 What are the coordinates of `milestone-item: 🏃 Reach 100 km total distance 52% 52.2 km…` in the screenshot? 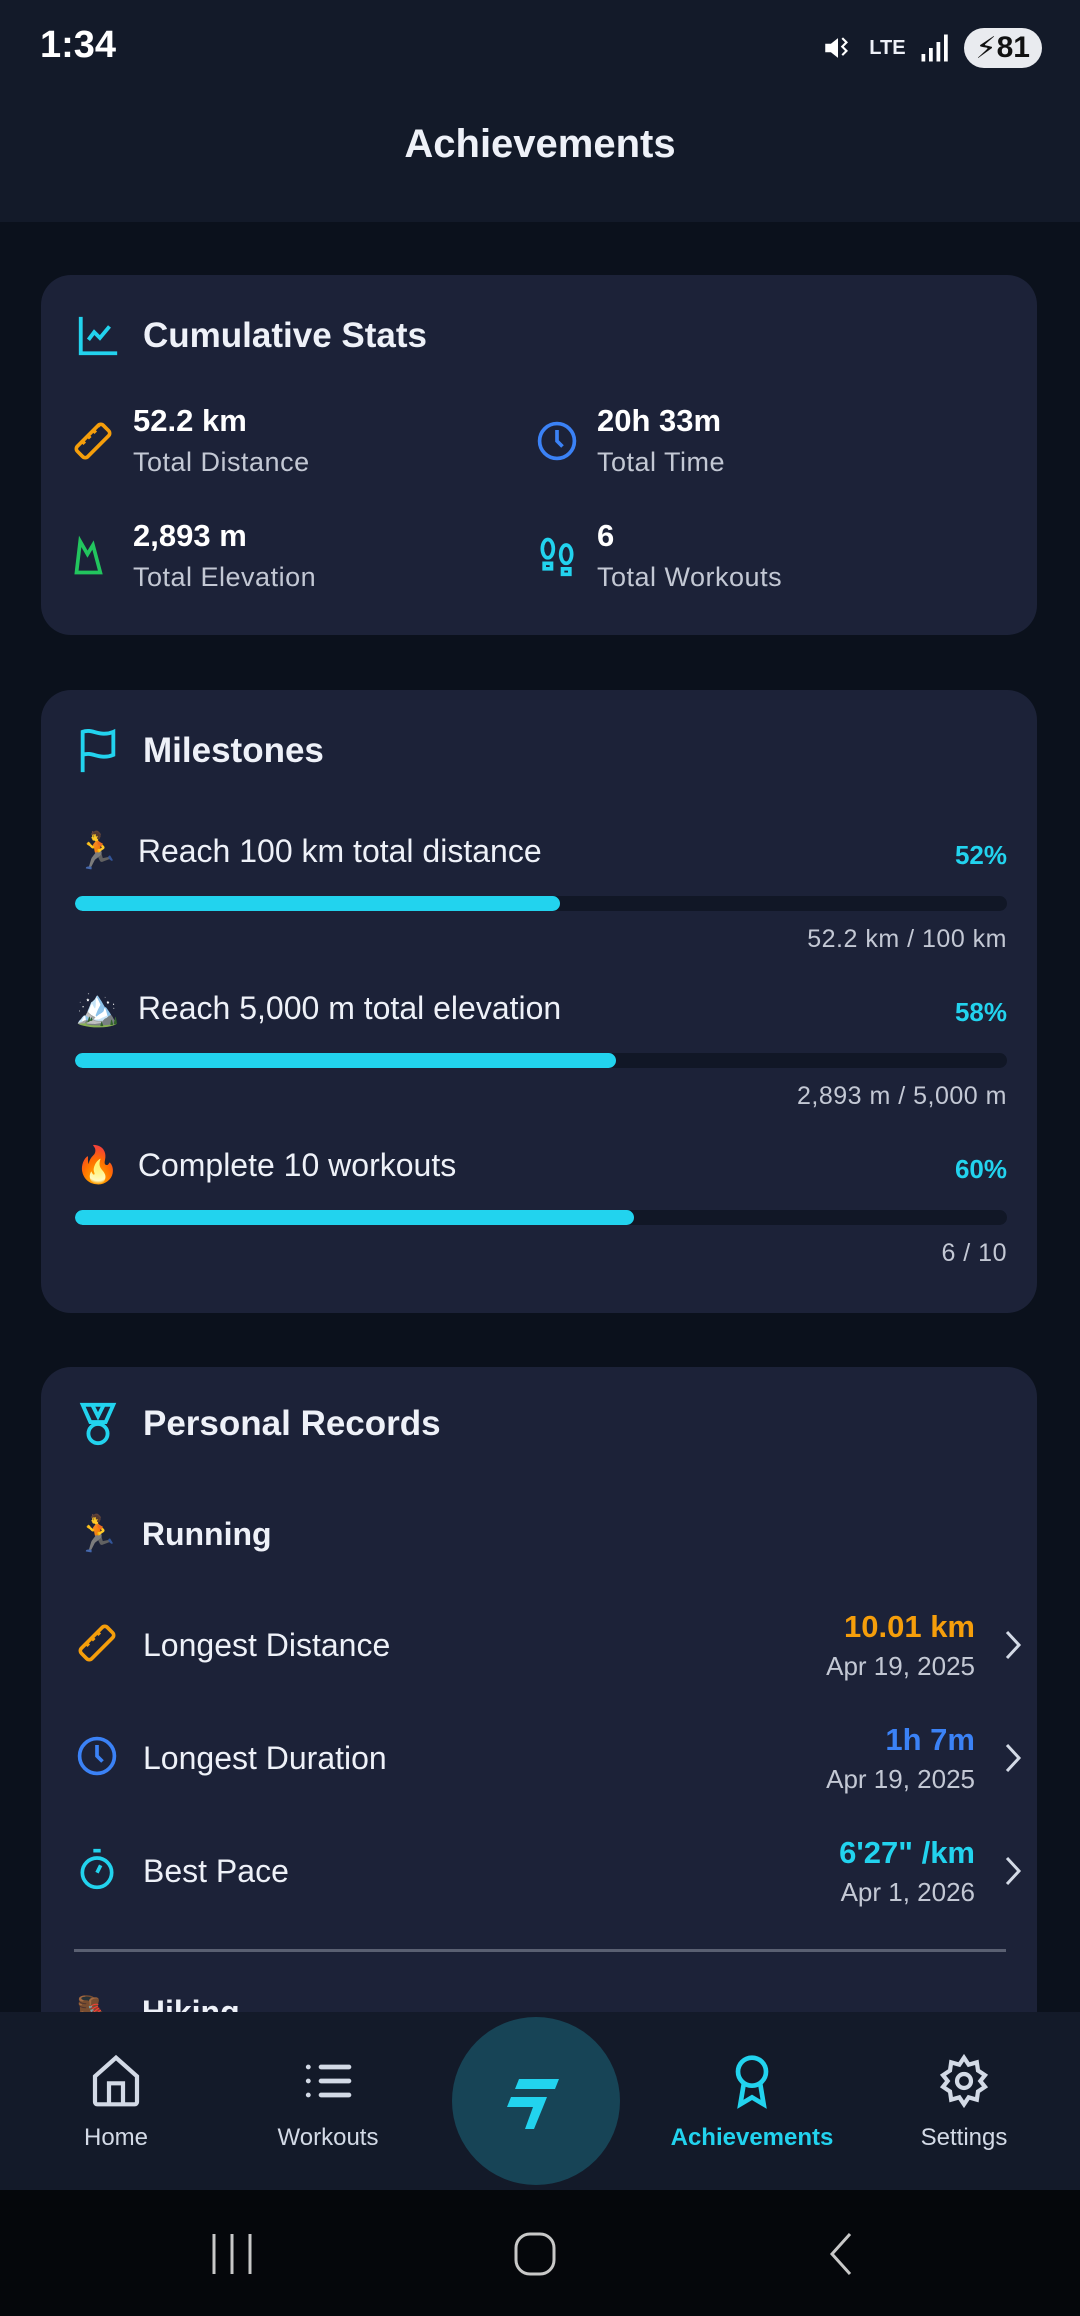 It's located at (541, 892).